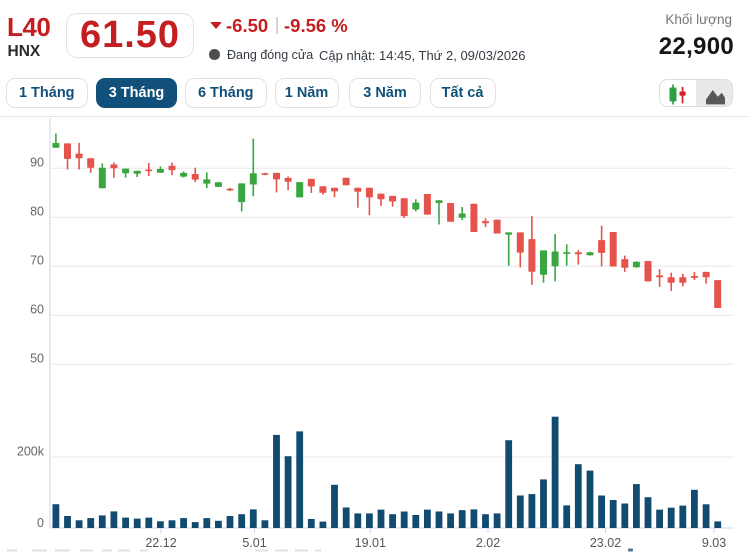  What do you see at coordinates (37, 358) in the screenshot?
I see `svg-text: 50` at bounding box center [37, 358].